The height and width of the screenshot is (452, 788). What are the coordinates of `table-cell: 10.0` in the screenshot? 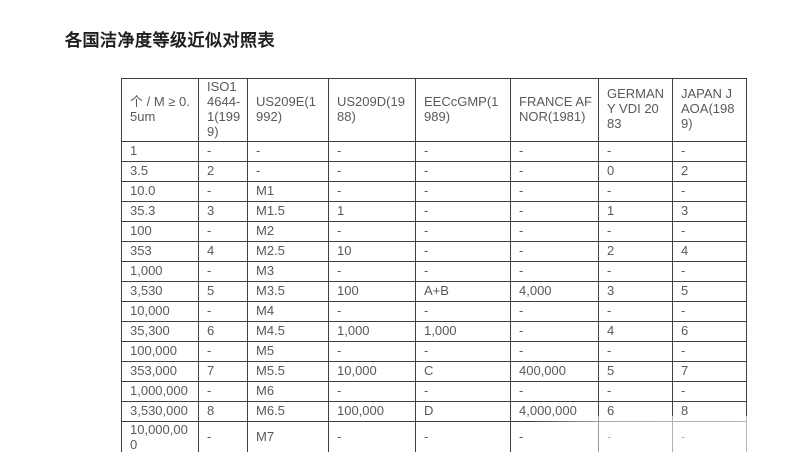 It's located at (160, 191).